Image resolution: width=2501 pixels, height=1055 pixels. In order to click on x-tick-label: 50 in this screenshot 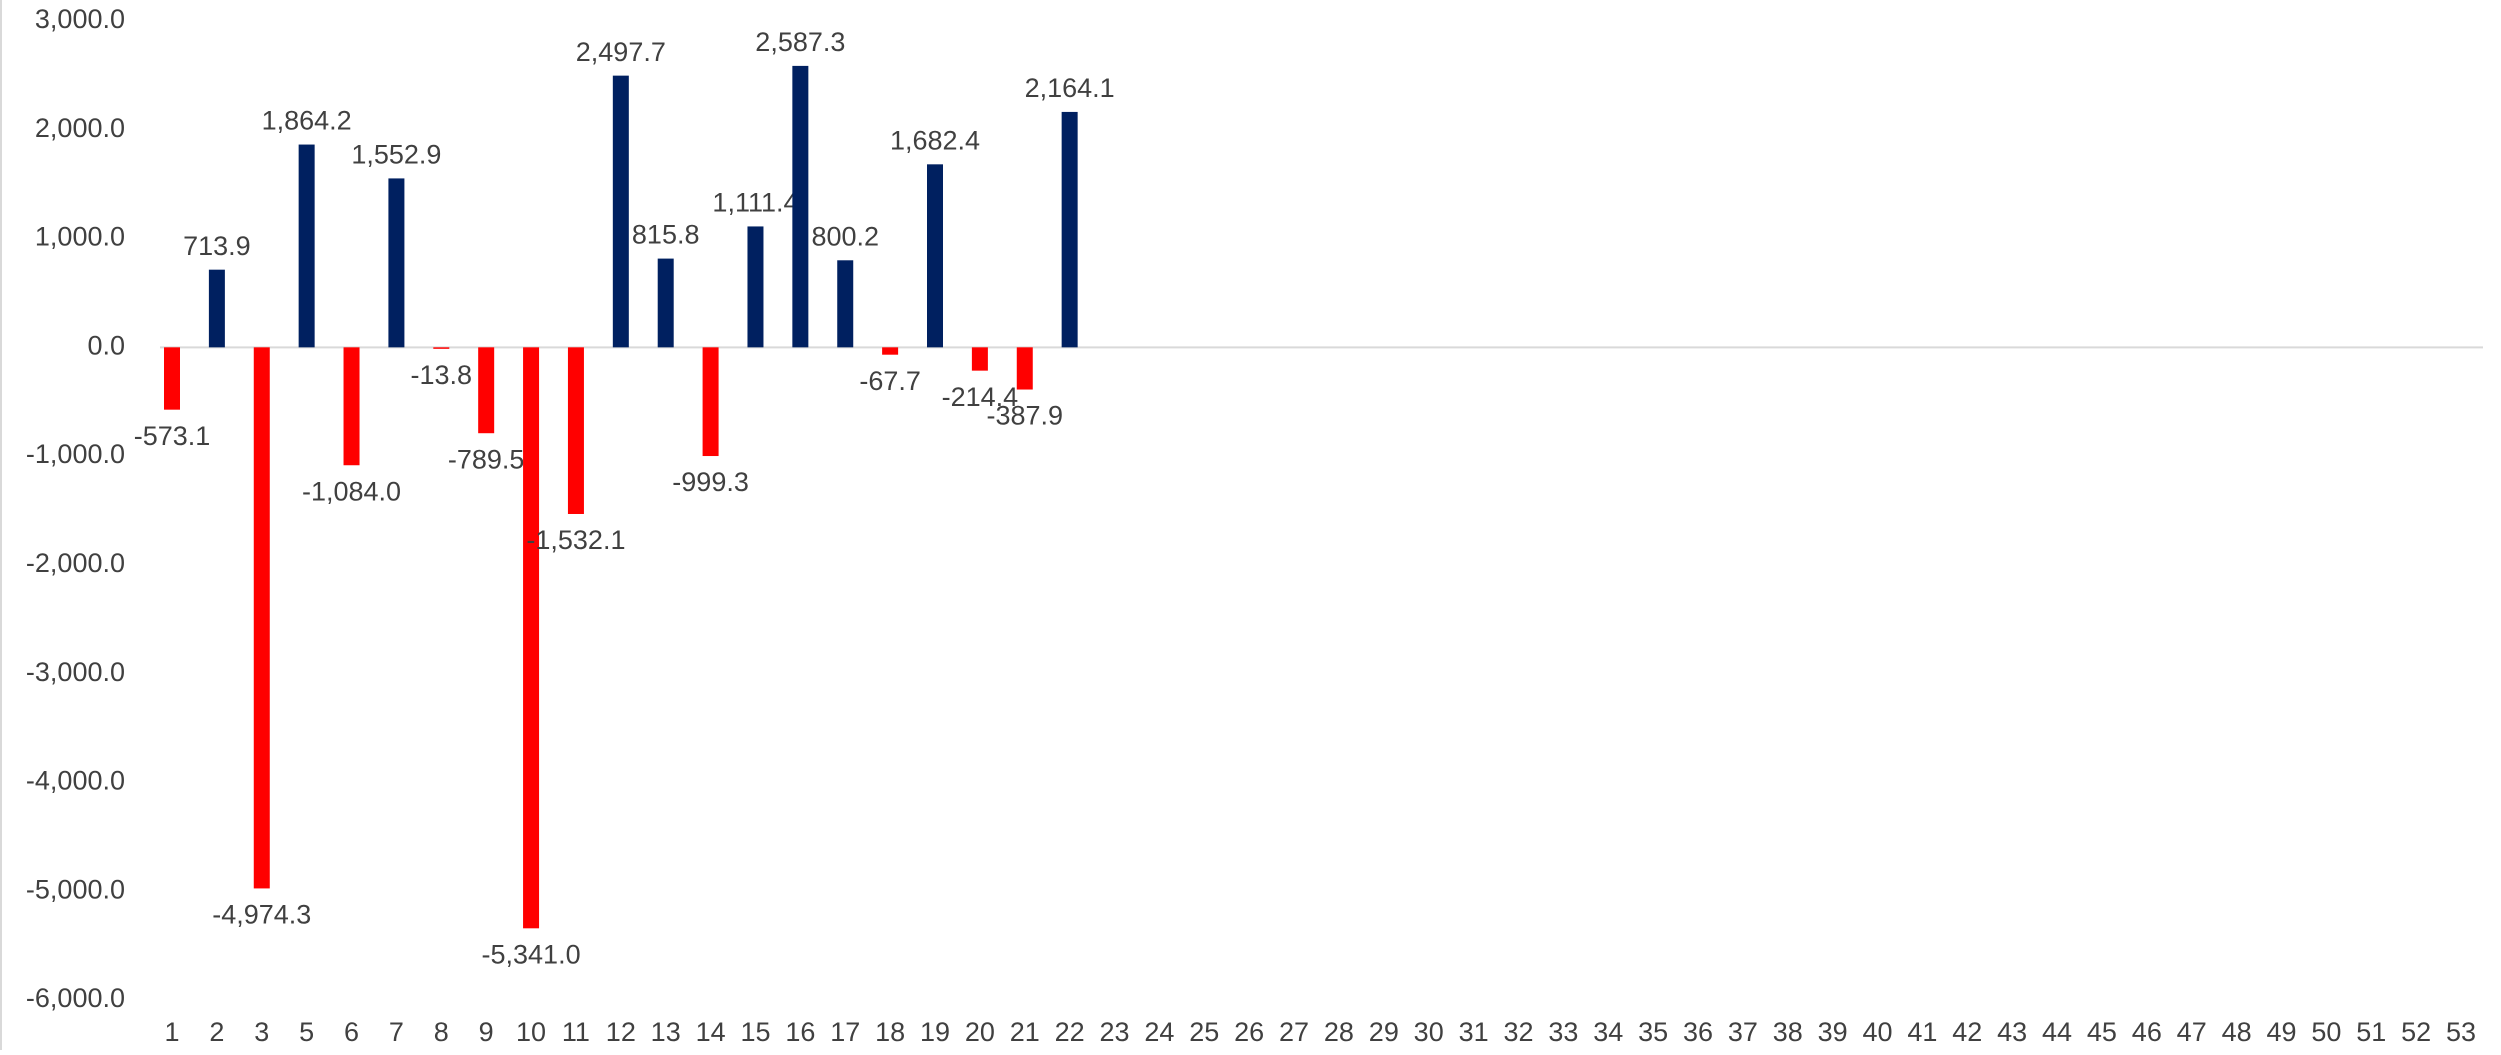, I will do `click(2326, 1032)`.